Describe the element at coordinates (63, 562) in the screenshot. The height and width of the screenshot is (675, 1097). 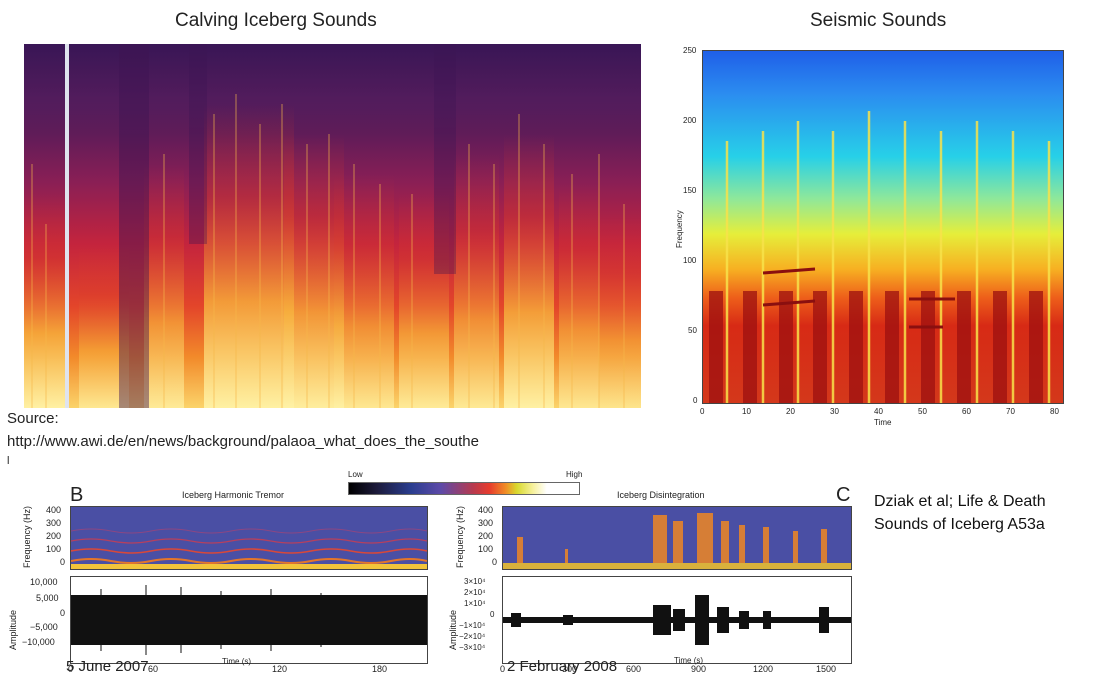
I see `panel-b-spec-y-tick: 0` at that location.